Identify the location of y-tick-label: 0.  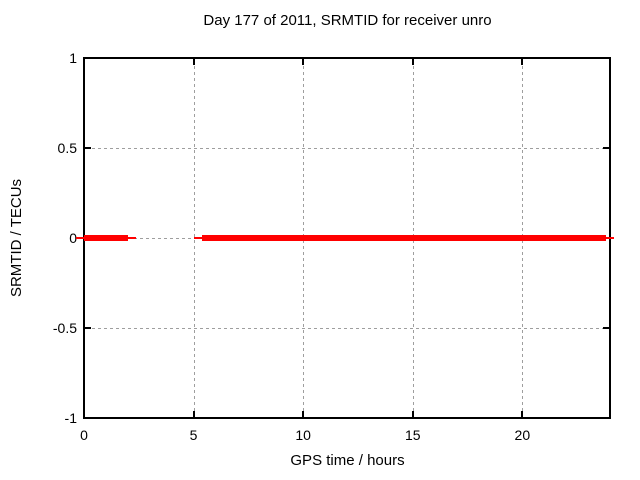
(73, 238).